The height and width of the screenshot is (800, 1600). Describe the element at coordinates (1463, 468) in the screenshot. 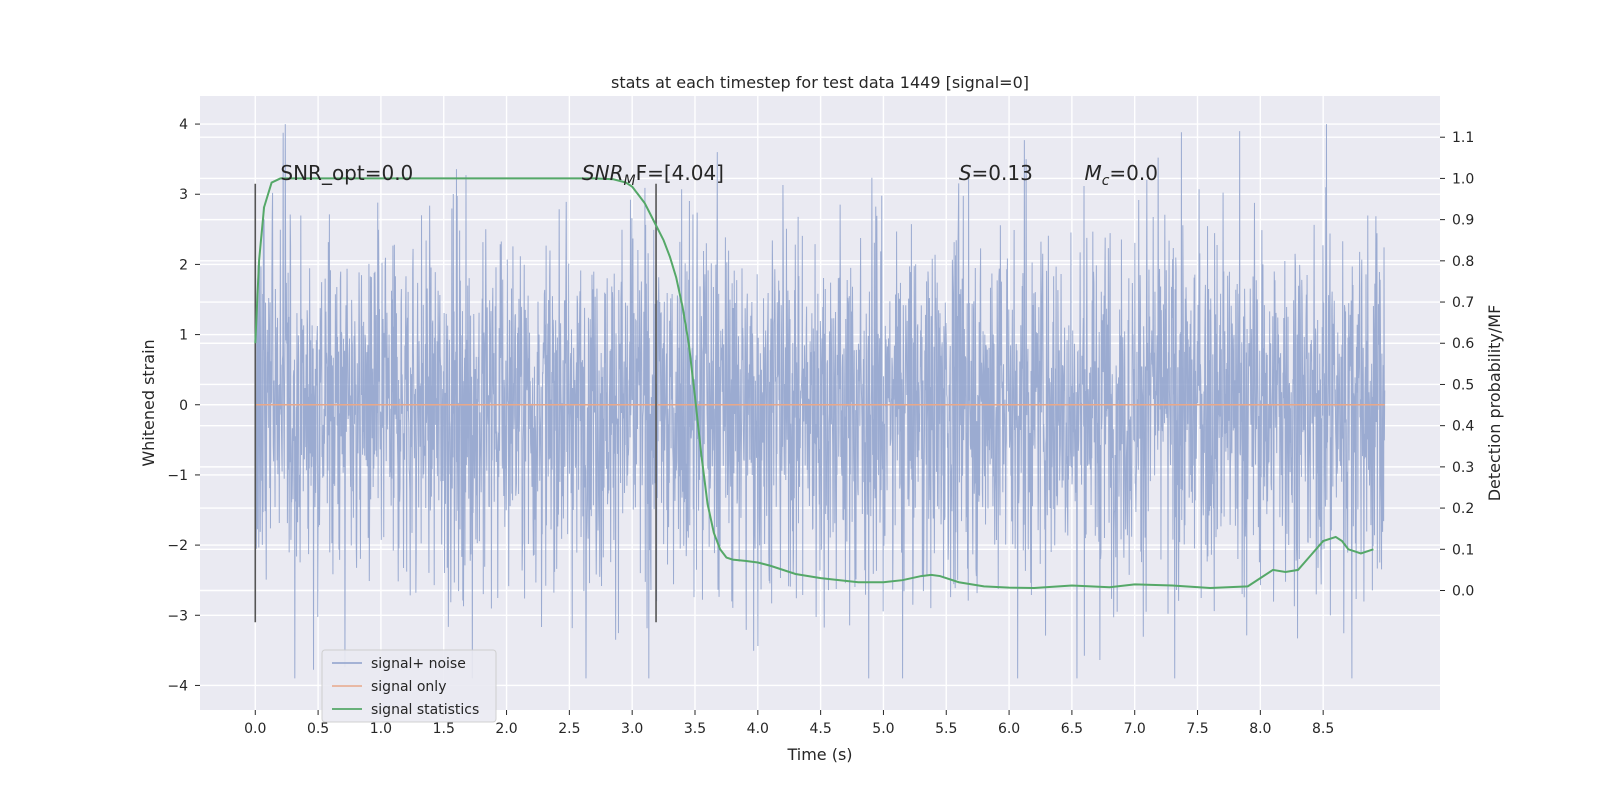

I see `y-right-tick-label: 0.3` at that location.